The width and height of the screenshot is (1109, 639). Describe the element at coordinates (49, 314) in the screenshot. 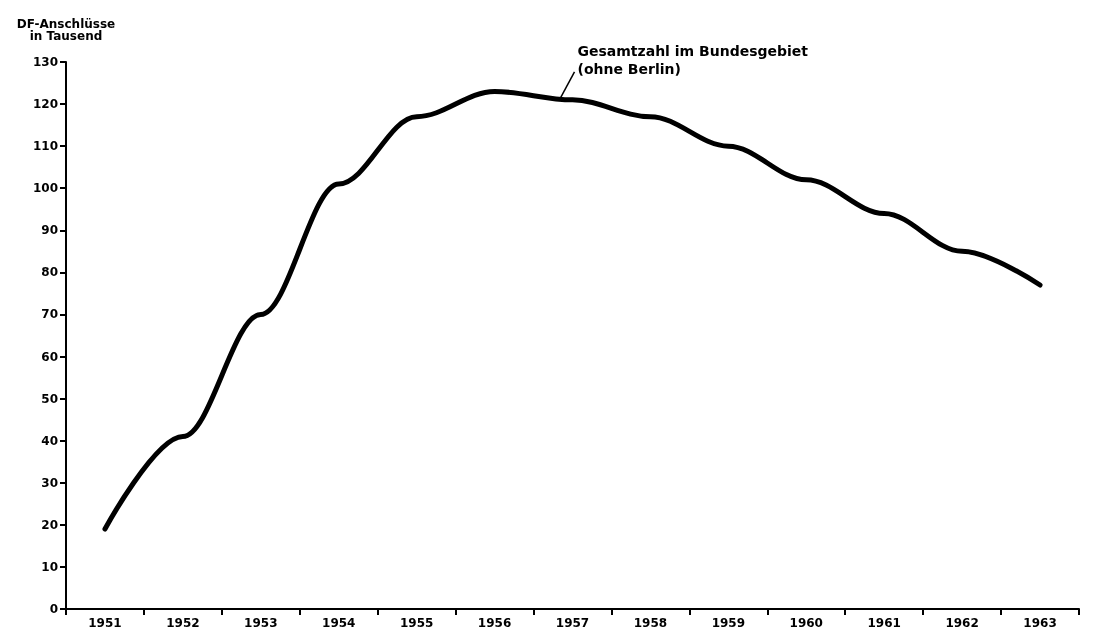

I see `y-tick-label: 70` at that location.